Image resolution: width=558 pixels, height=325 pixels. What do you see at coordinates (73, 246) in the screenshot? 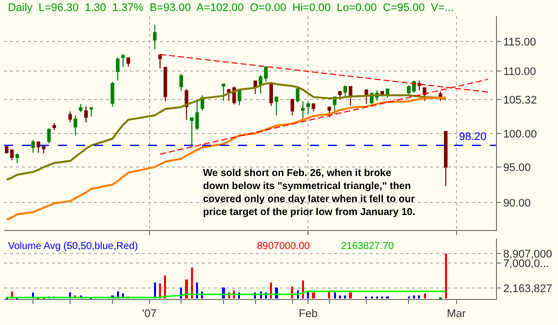
I see `chart-title: Volume Avg (50,50,blue,Red)` at bounding box center [73, 246].